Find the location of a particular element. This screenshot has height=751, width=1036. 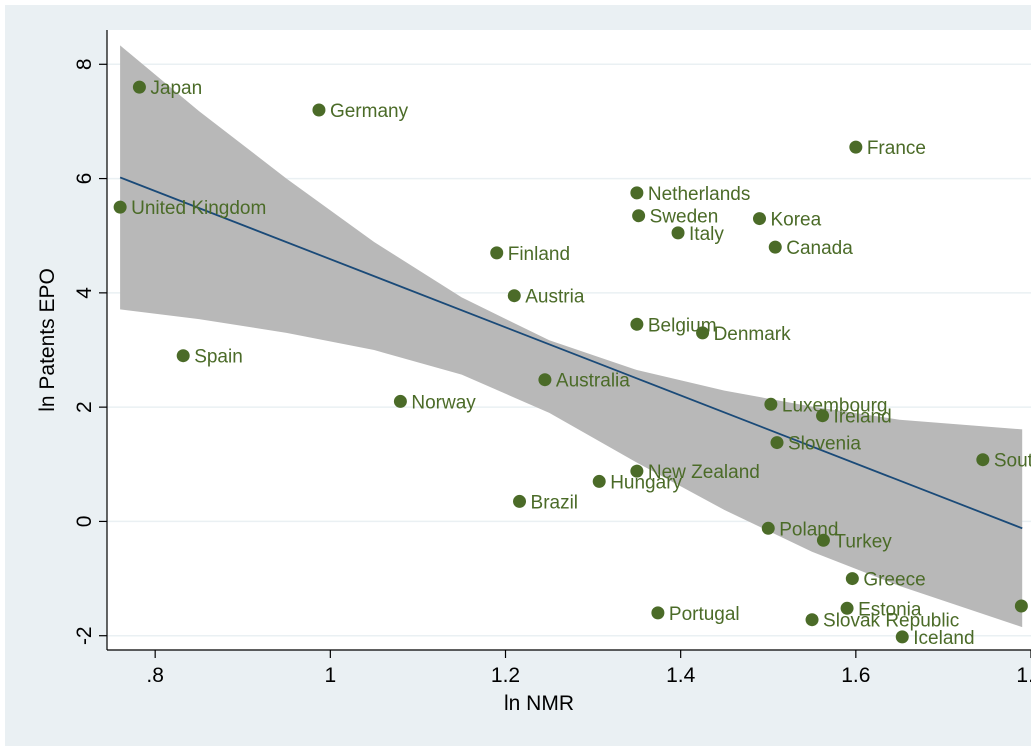

x-tick-label: 1.8 is located at coordinates (1023, 675).